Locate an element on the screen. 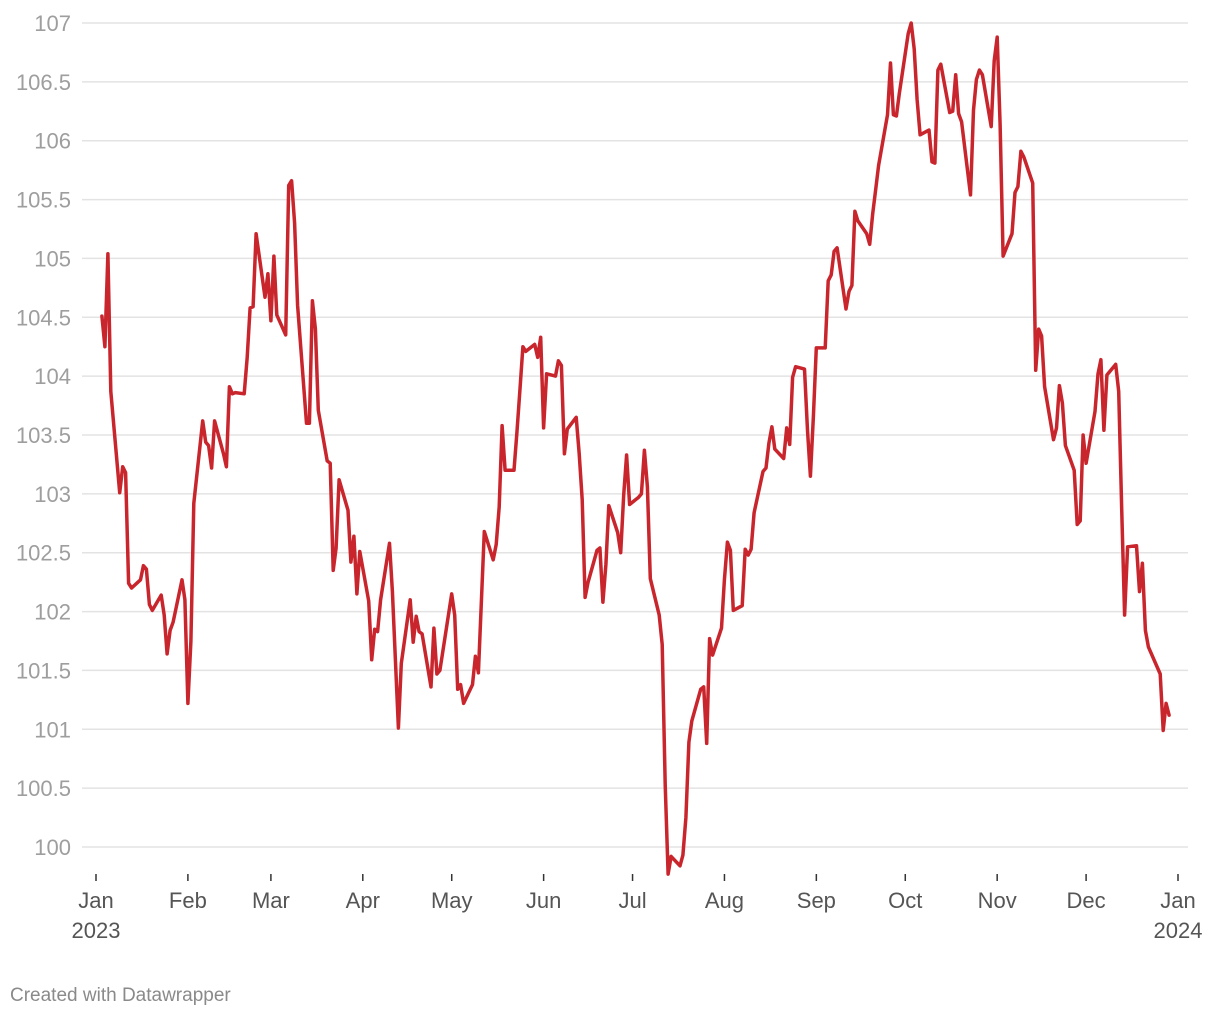  x-tick-label: Mar is located at coordinates (271, 900).